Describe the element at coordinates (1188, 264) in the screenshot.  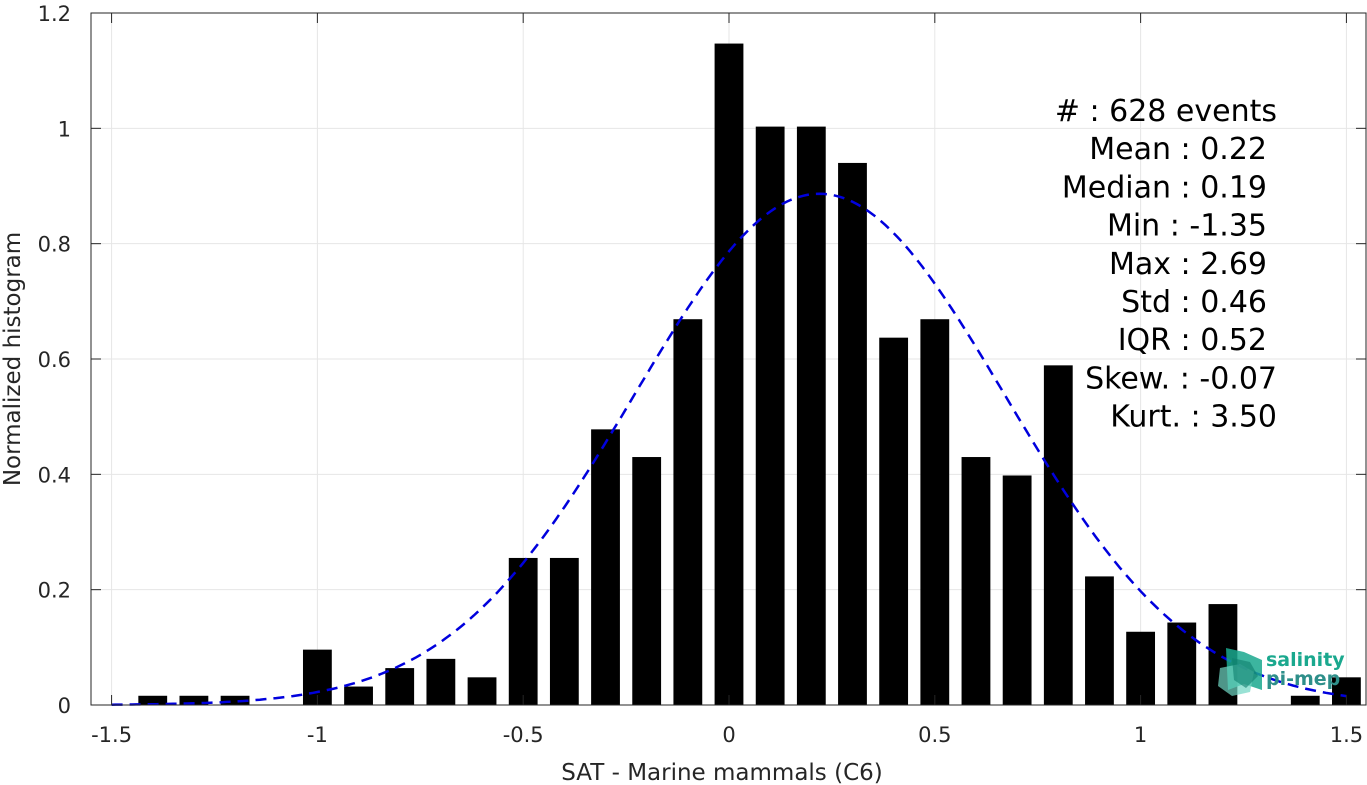
I see `stats-line: Max : 2.69` at that location.